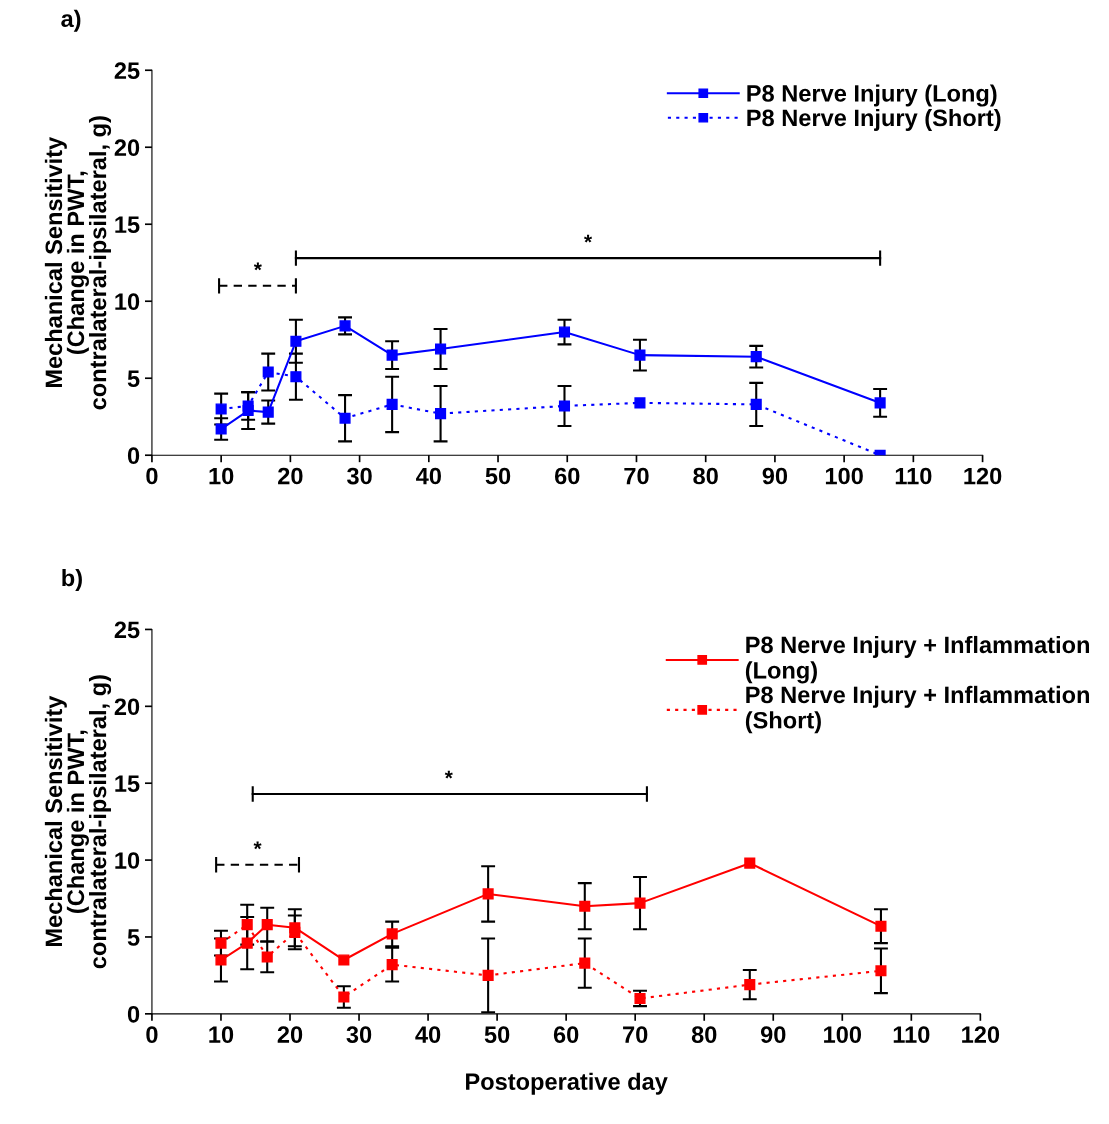  Describe the element at coordinates (567, 1083) in the screenshot. I see `x-axis-title: Postoperative day` at that location.